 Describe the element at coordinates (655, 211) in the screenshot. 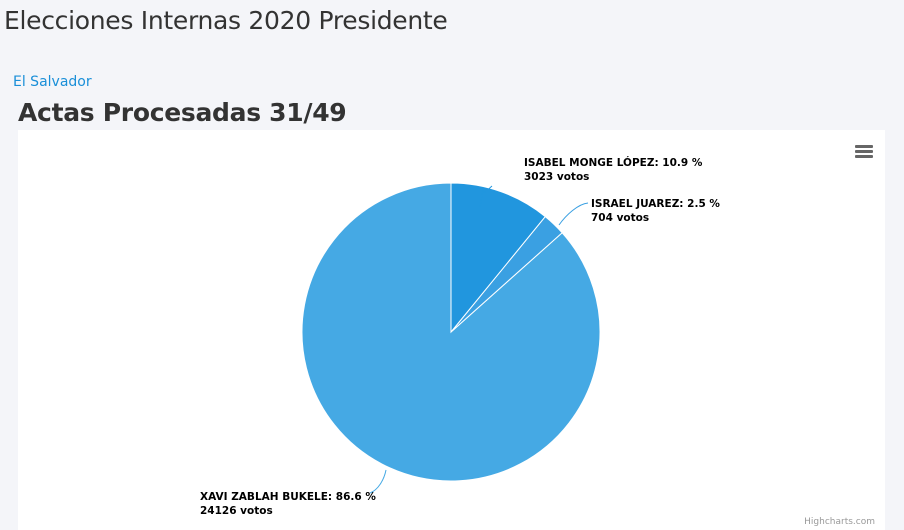

I see `data-label-israel: ISRAEL JUAREZ: 2.5 % 704 votos` at that location.